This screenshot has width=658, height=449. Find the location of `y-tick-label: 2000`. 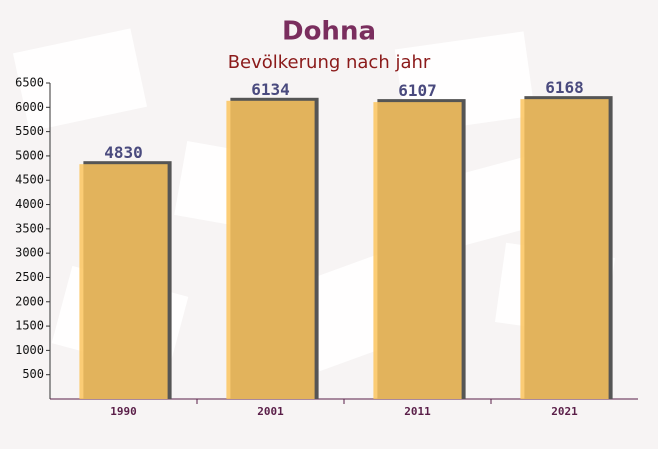

y-tick-label: 2000 is located at coordinates (29, 301).